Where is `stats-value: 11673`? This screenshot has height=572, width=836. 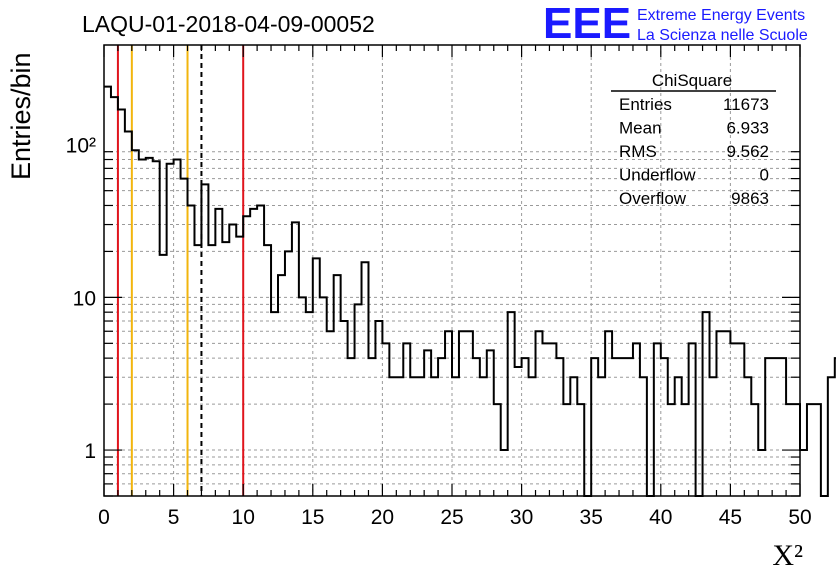
stats-value: 11673 is located at coordinates (746, 104).